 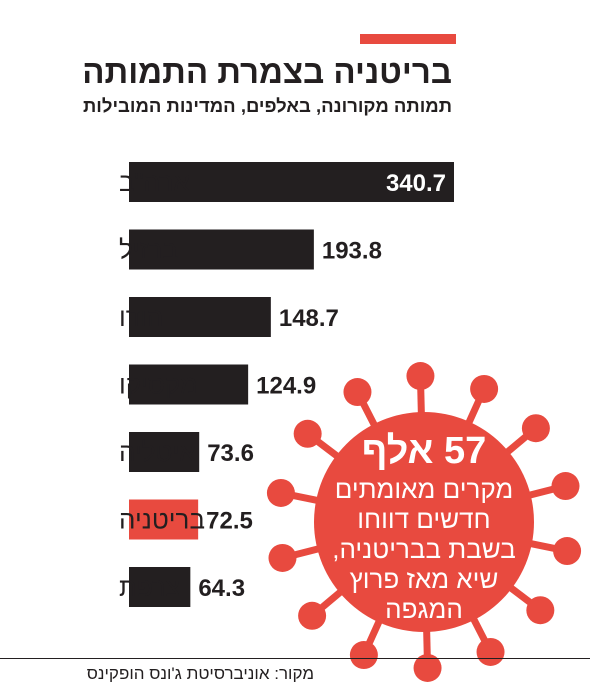 What do you see at coordinates (229, 521) in the screenshot?
I see `value-label-5: 72.5` at bounding box center [229, 521].